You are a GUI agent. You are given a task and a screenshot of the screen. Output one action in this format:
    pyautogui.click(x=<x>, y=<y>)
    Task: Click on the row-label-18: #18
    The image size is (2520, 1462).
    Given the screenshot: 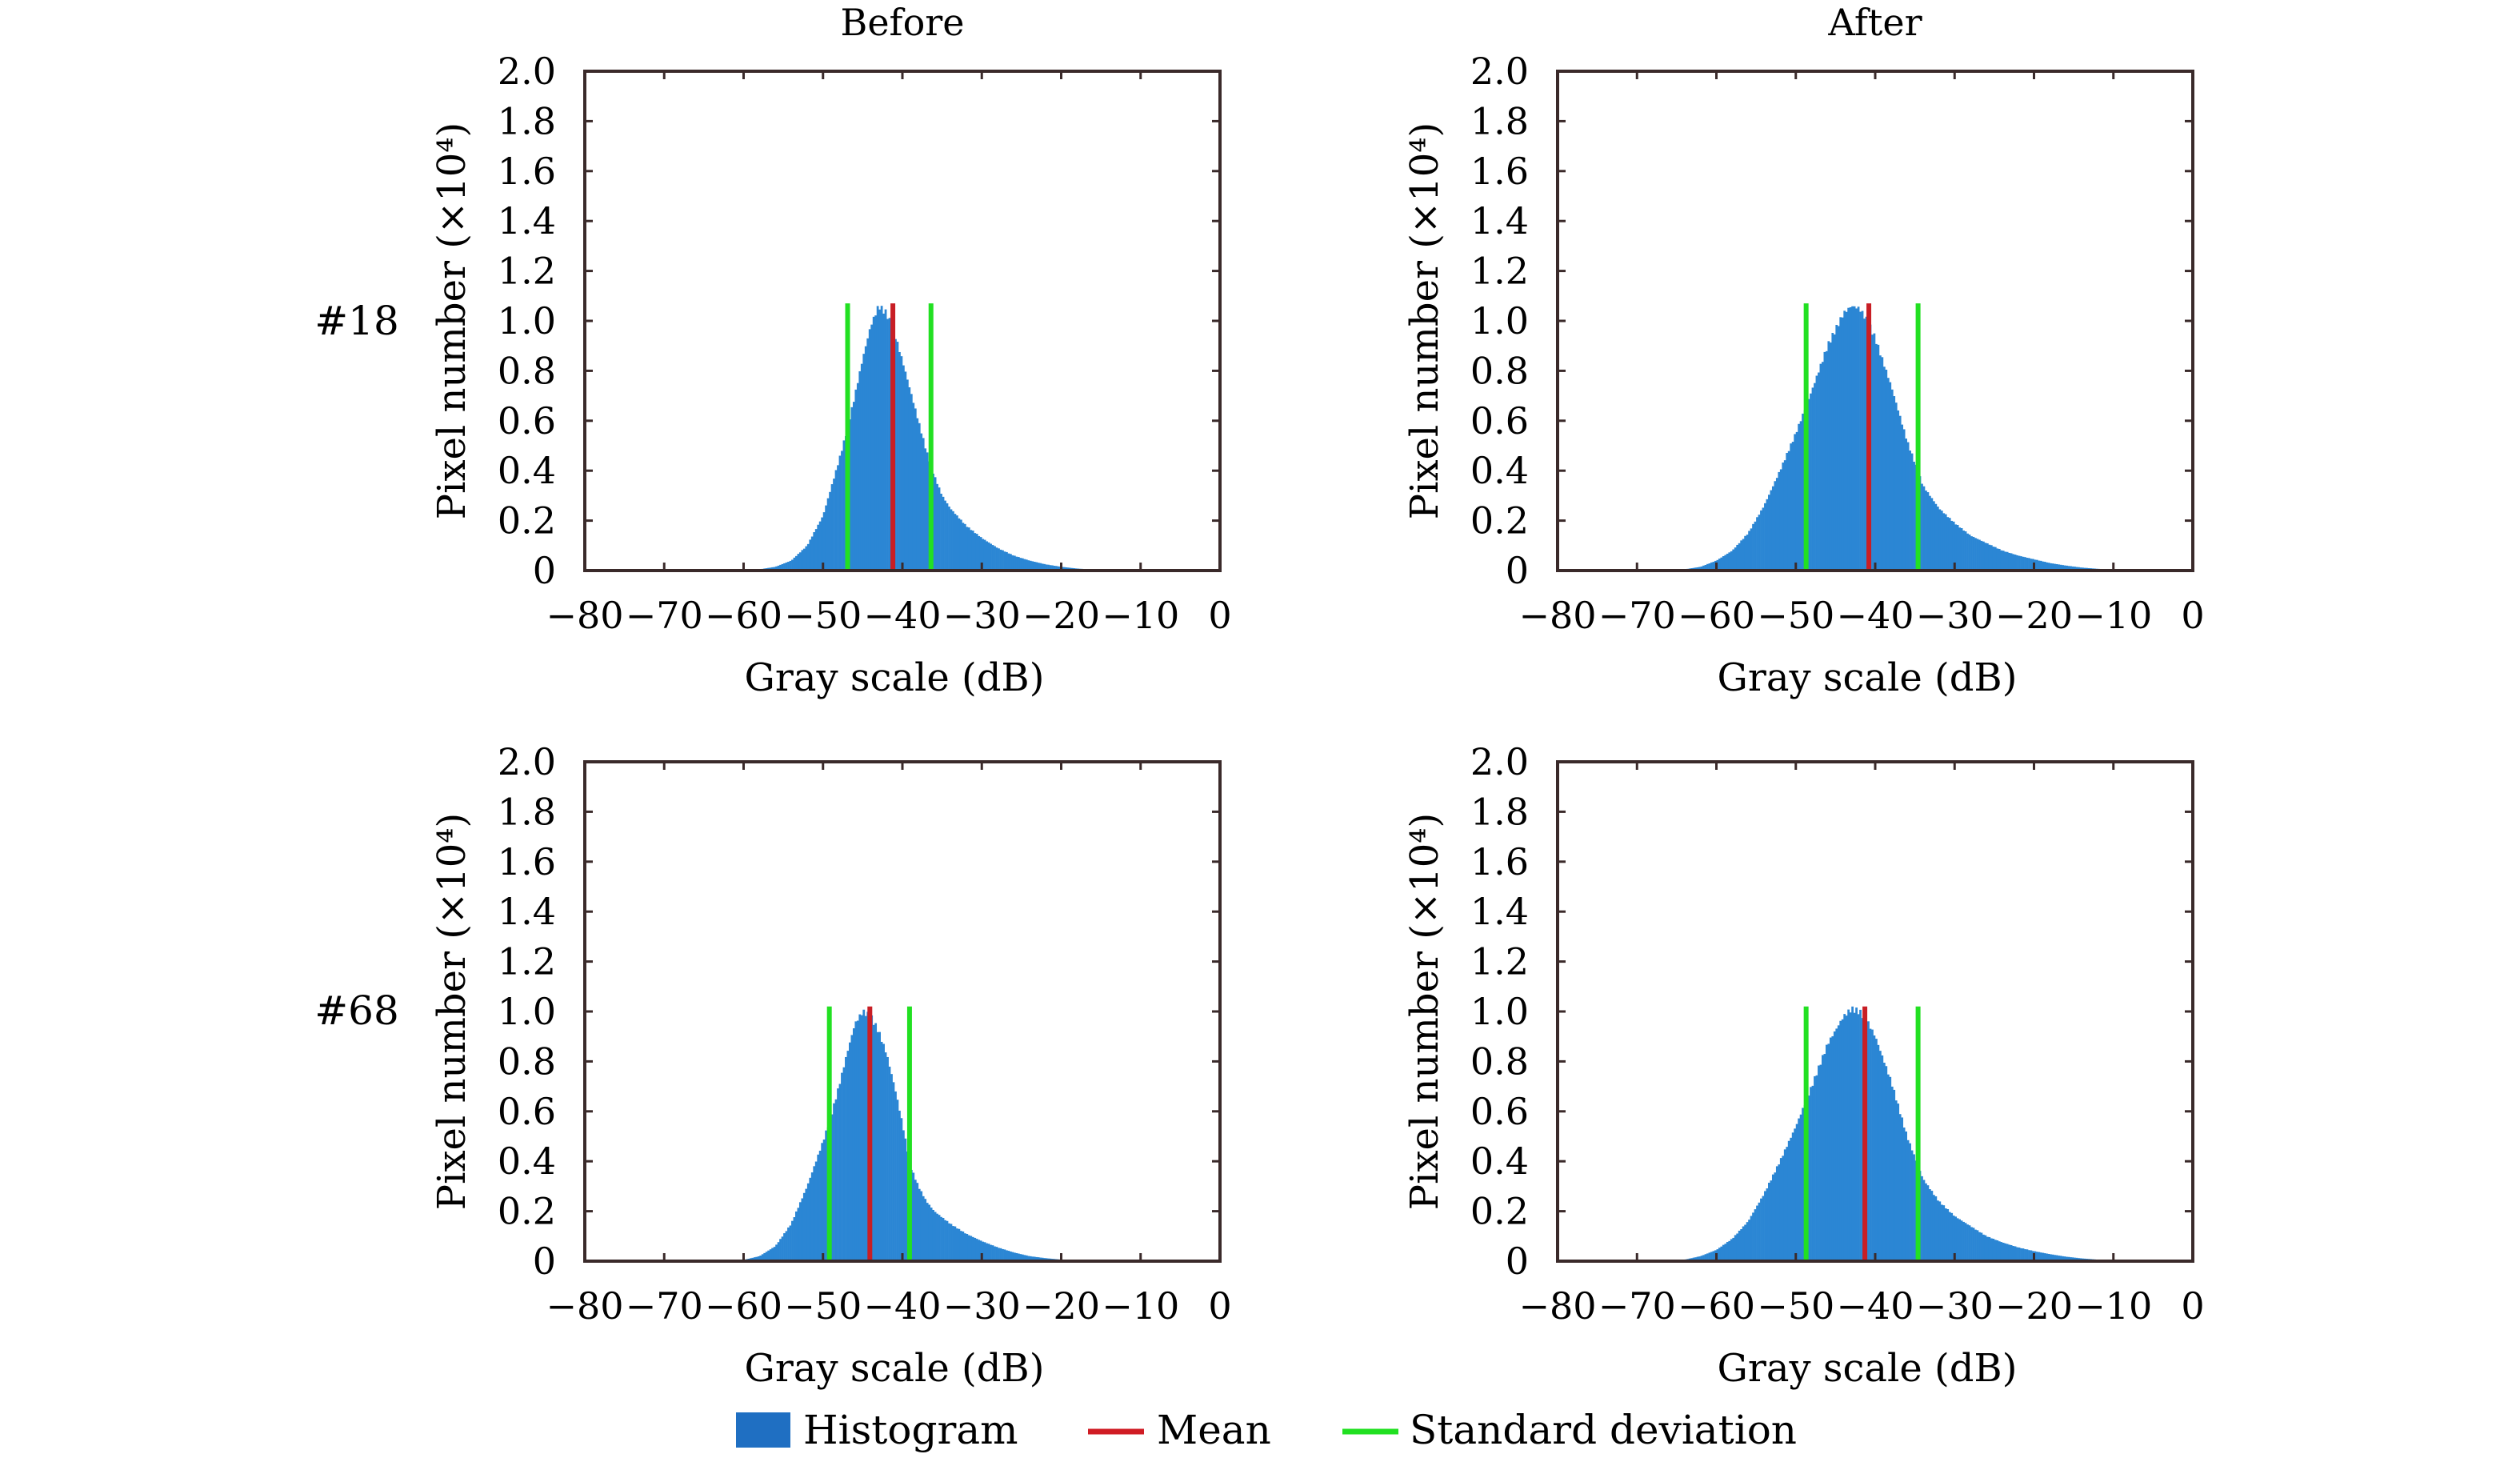 What is the action you would take?
    pyautogui.click(x=356, y=321)
    